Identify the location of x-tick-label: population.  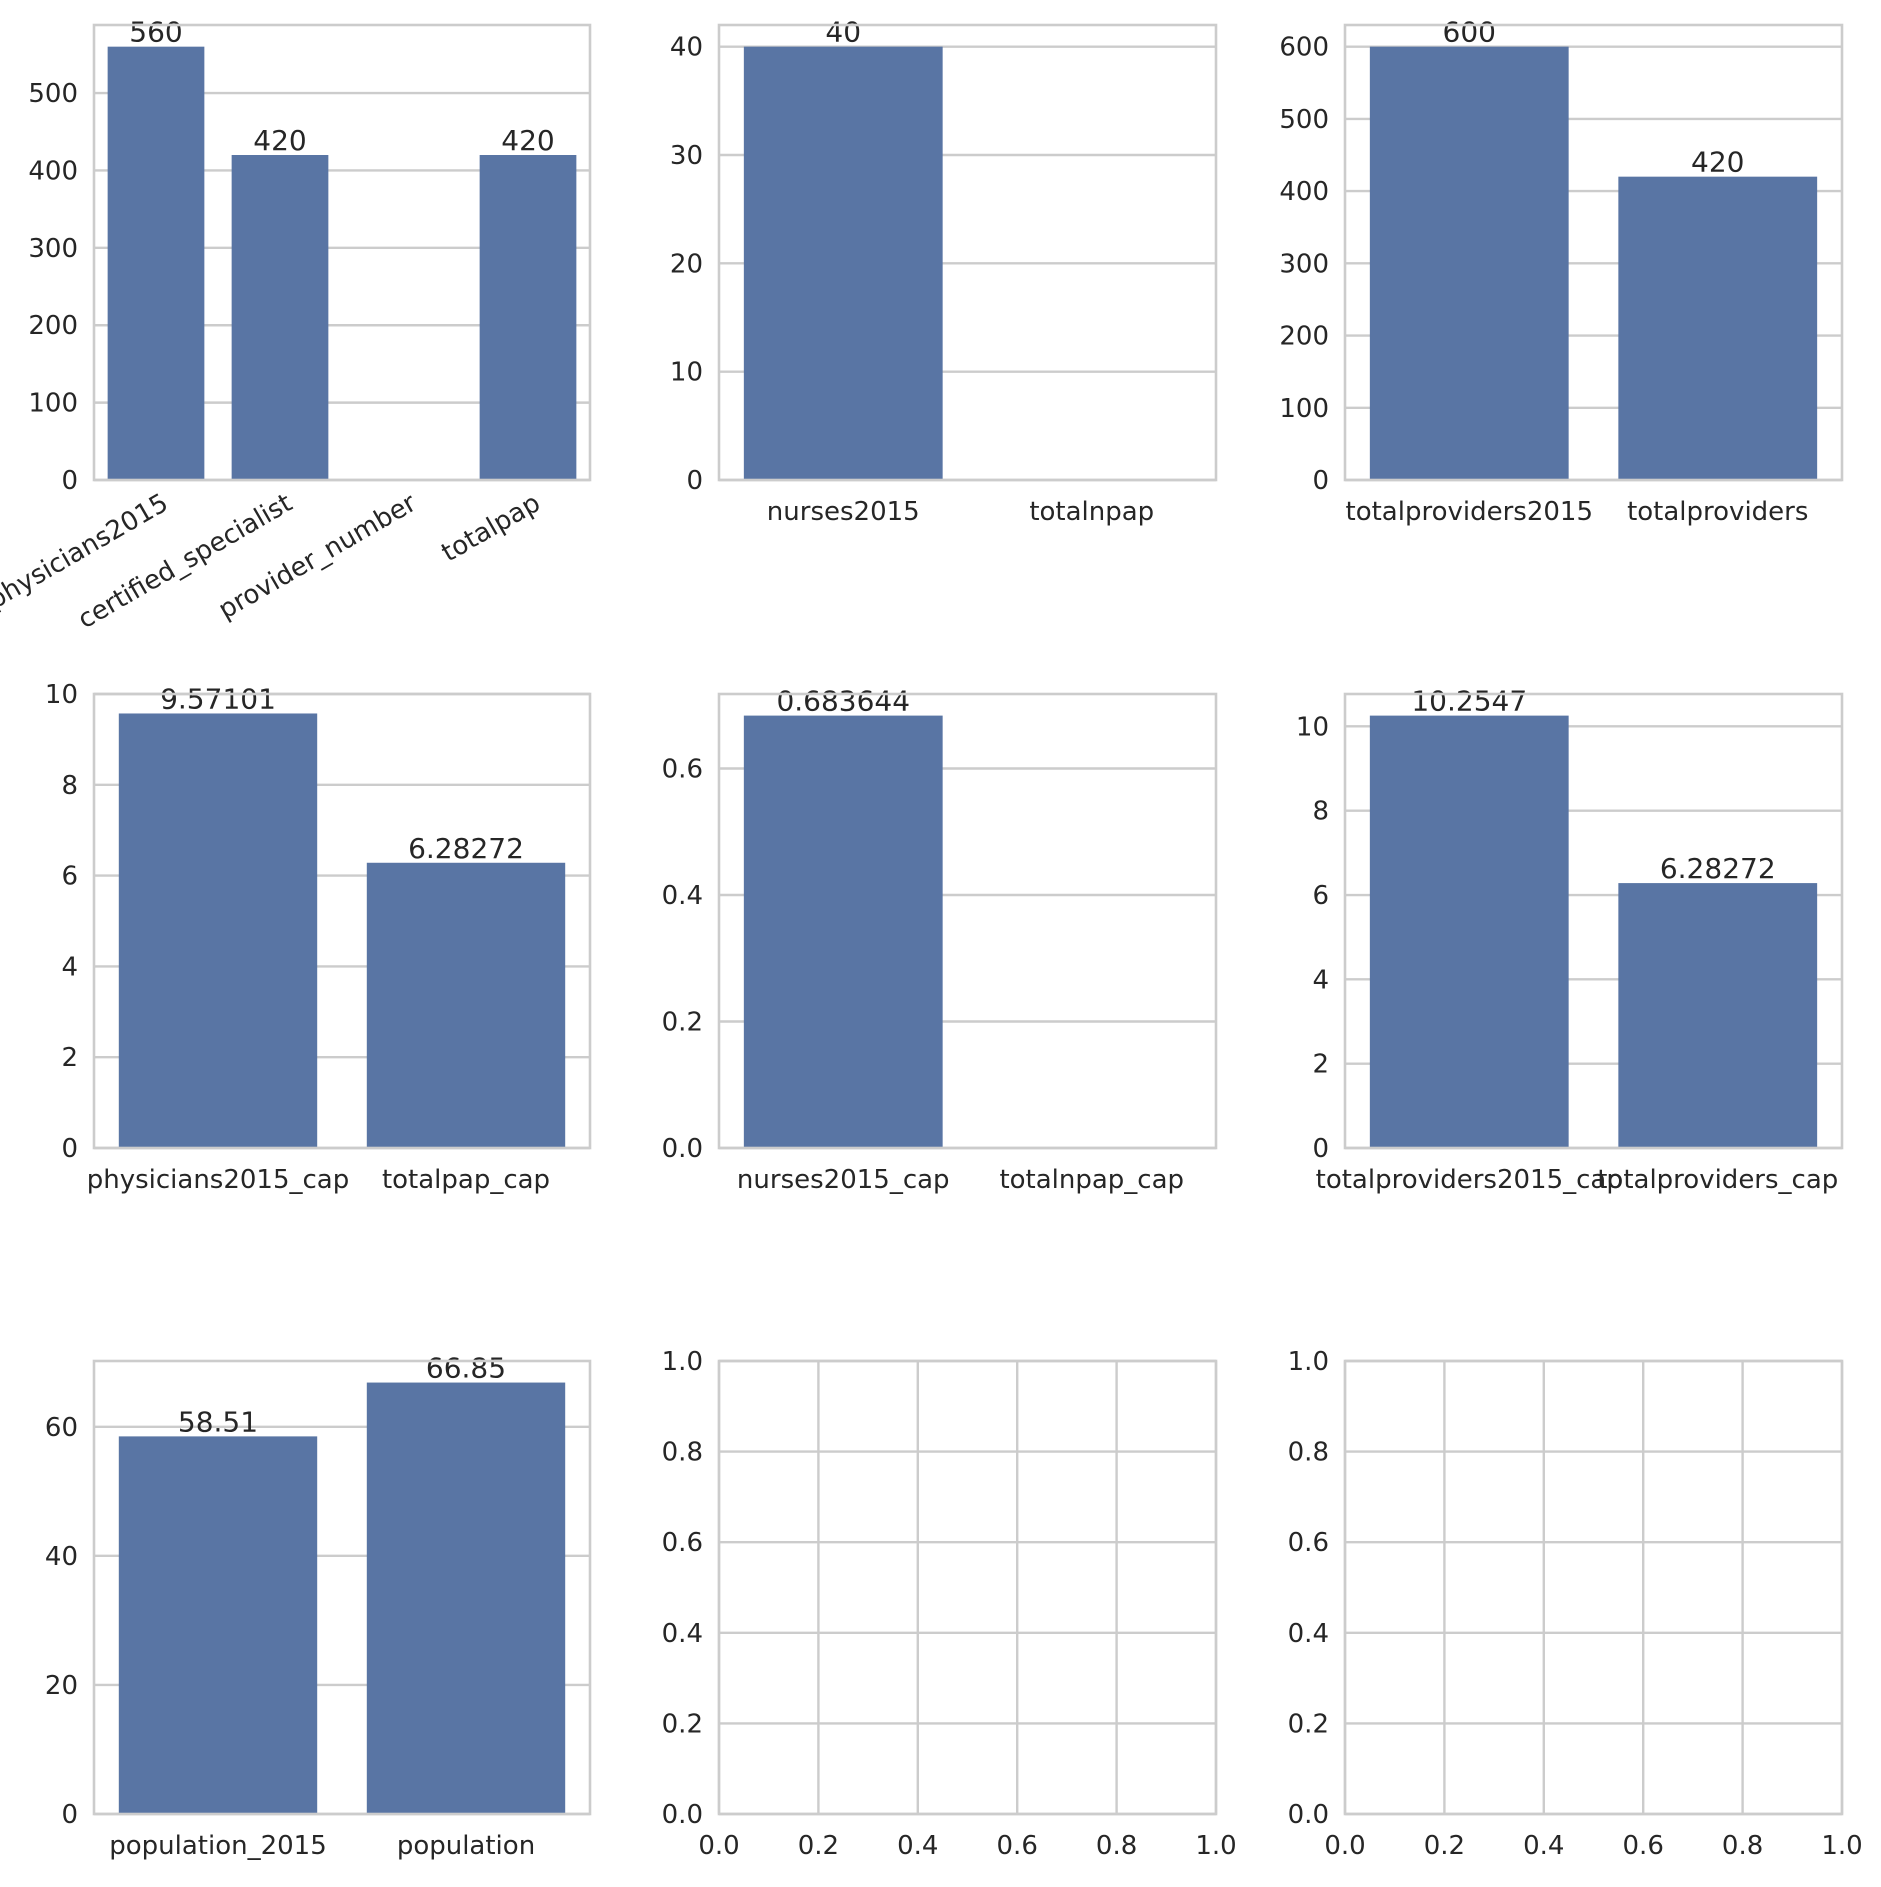
(466, 1846).